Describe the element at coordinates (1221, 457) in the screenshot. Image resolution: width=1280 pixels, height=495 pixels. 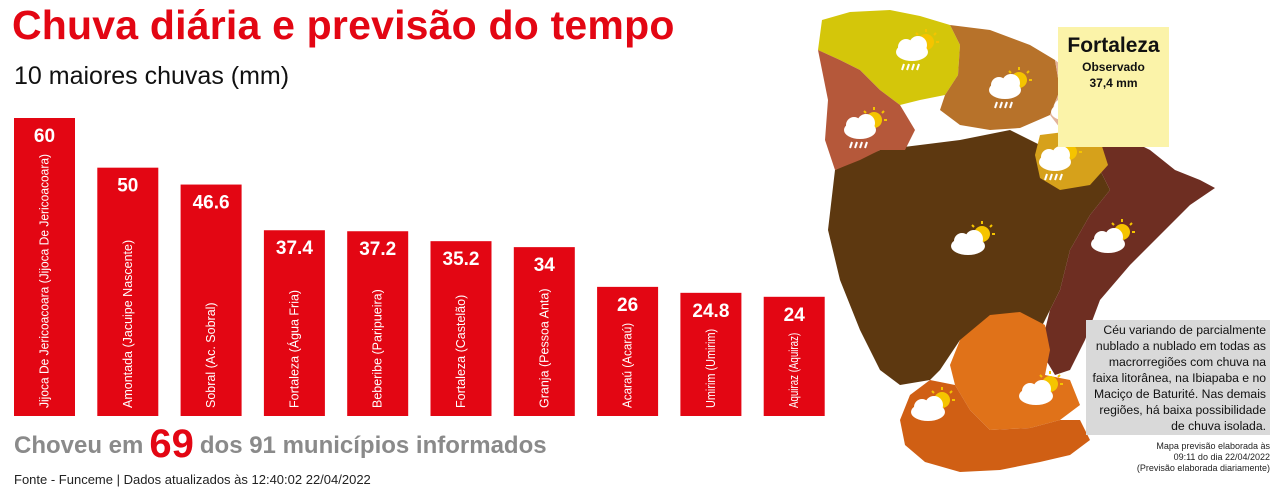
I see `map-note-line: 09:11 do dia 22/04/2022` at that location.